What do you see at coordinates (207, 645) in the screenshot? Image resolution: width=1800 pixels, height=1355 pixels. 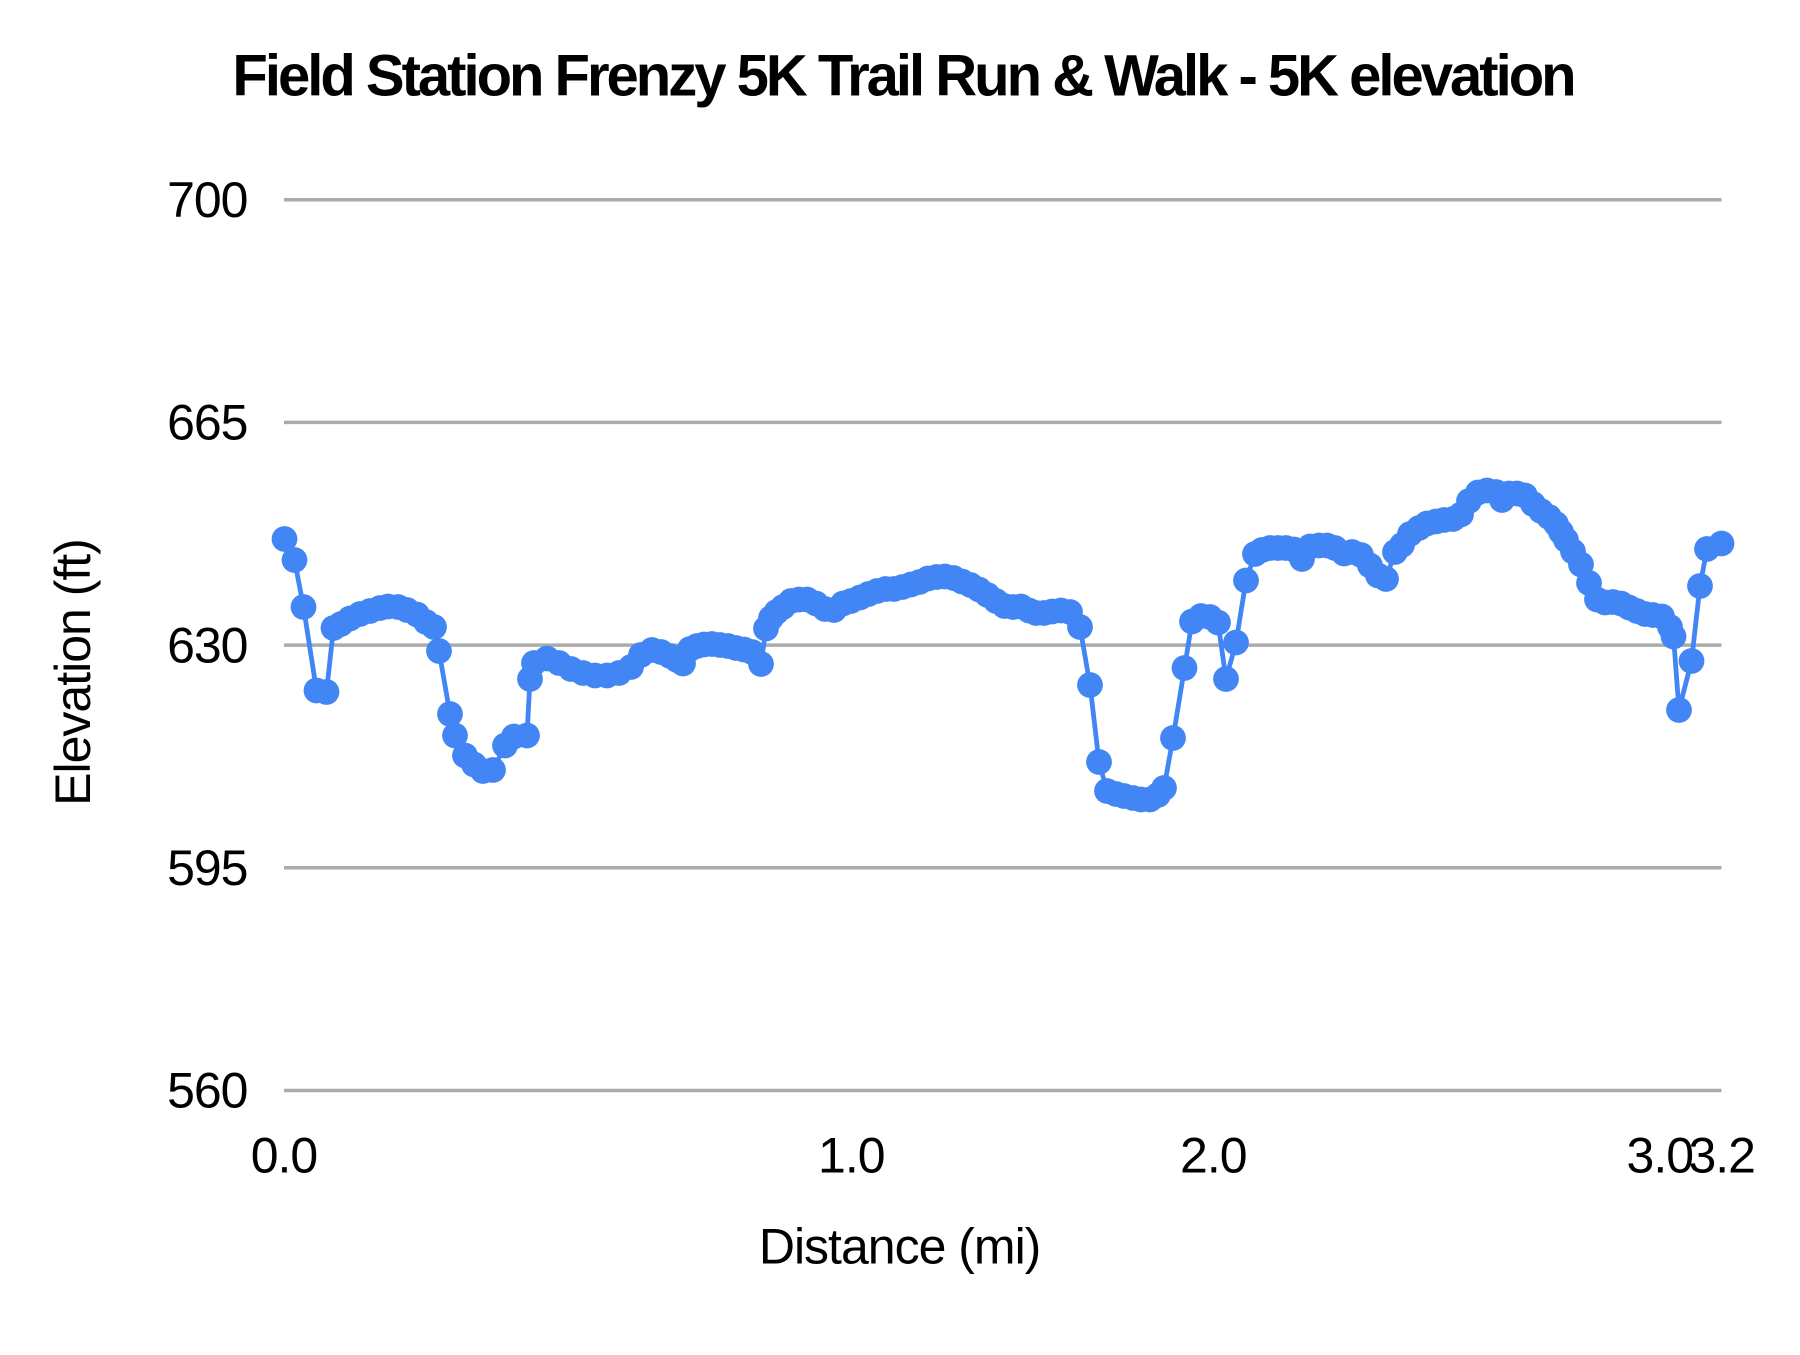 I see `svg-text: 630` at bounding box center [207, 645].